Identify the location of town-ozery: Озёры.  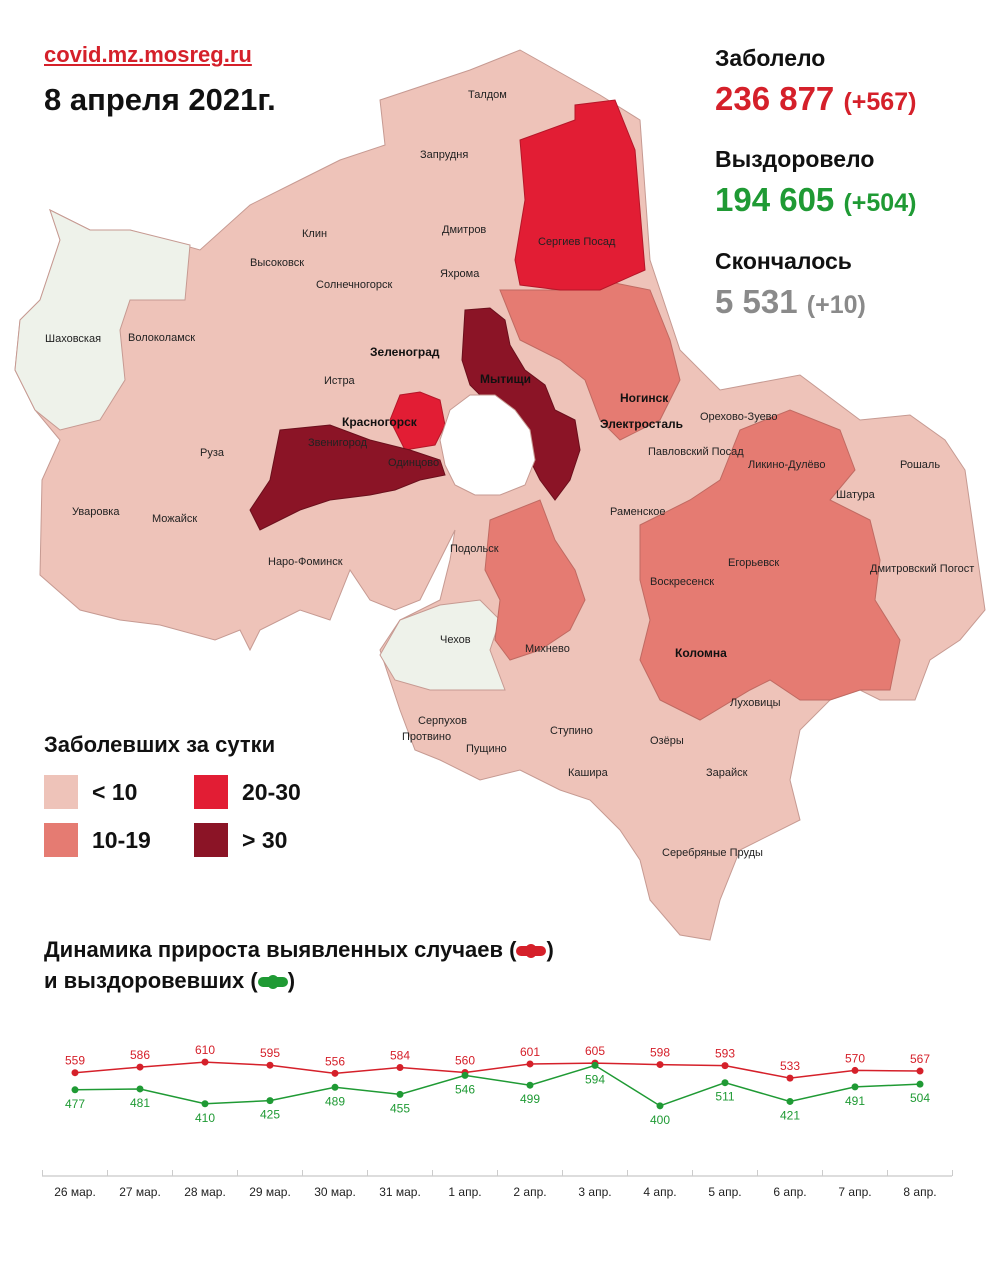
(667, 741).